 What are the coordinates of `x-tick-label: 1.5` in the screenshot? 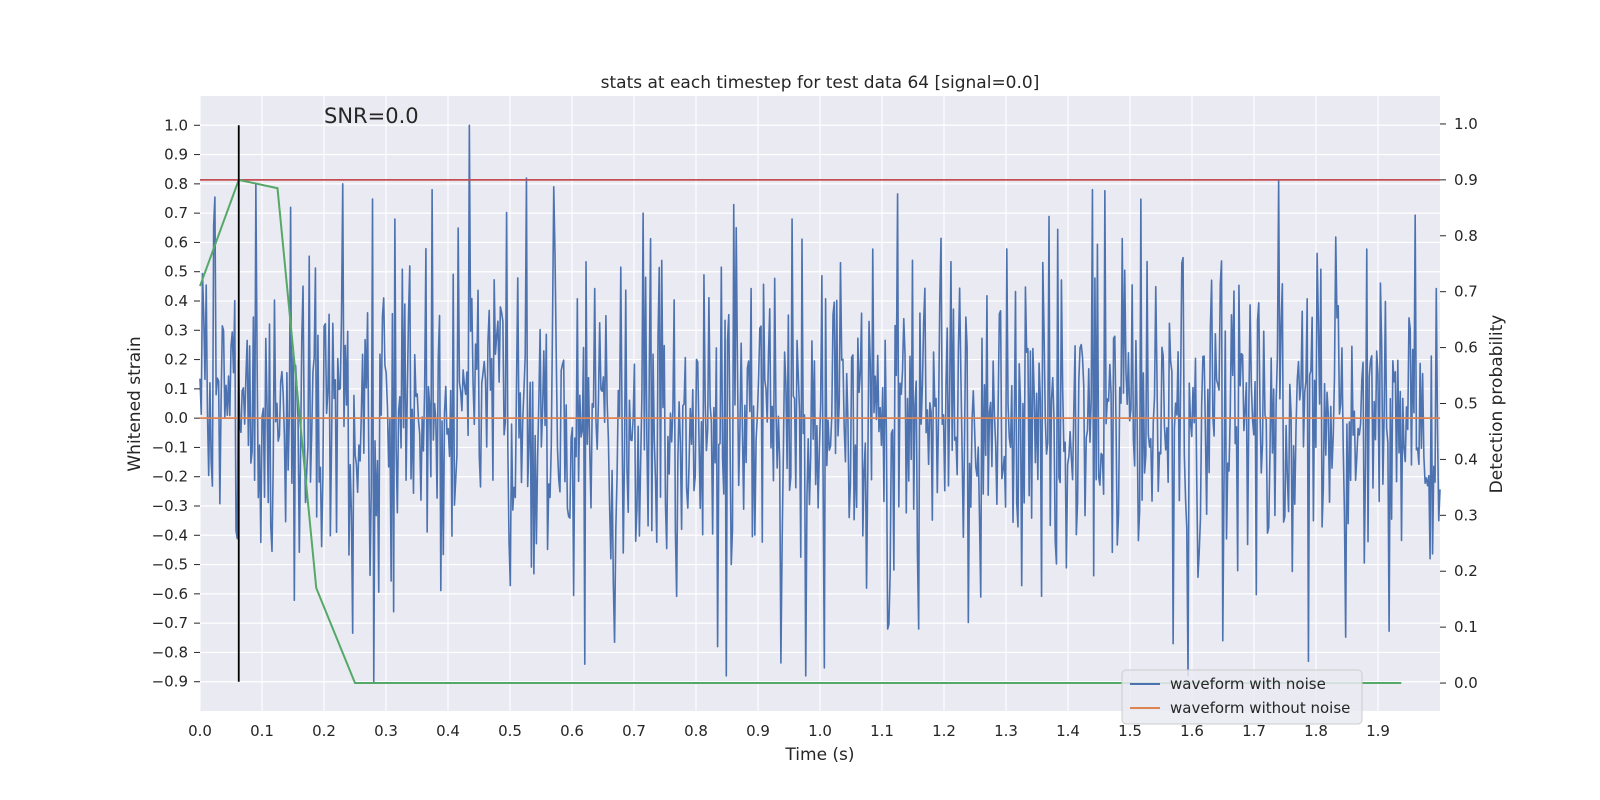 It's located at (1130, 731).